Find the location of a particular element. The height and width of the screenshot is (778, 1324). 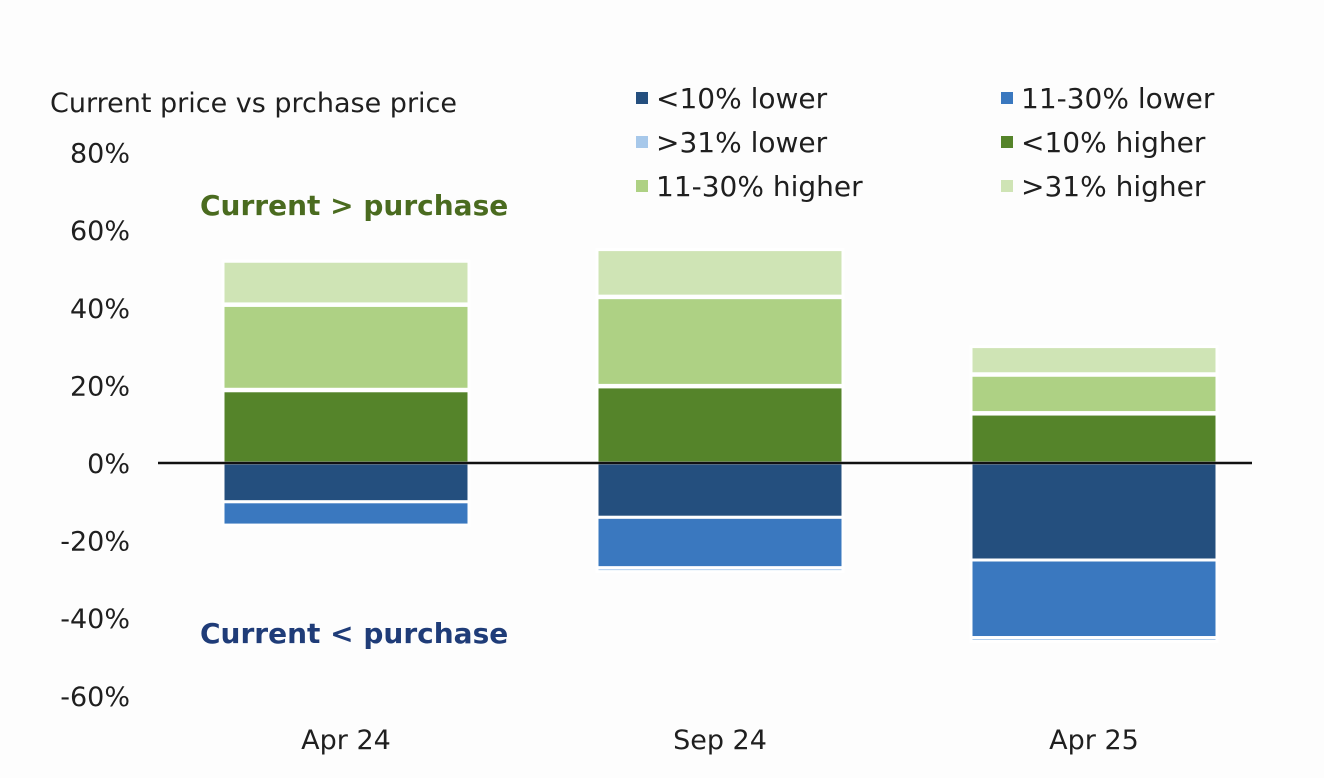

annotation-layer: Current > purchase Current < purchase is located at coordinates (354, 419).